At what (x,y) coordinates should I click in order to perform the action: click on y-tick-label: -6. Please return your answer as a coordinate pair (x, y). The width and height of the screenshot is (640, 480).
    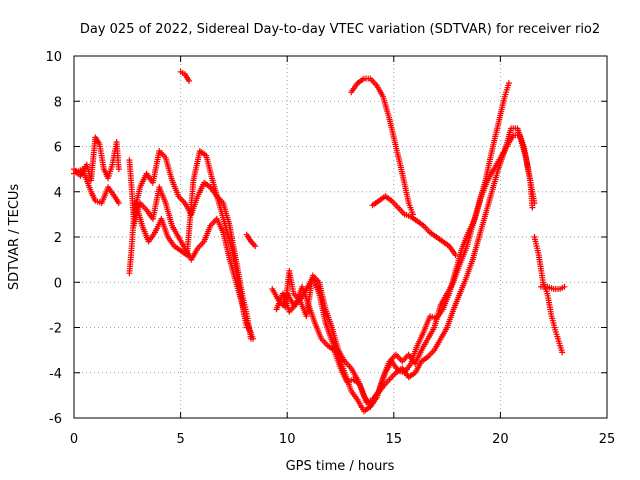
    Looking at the image, I should click on (55, 419).